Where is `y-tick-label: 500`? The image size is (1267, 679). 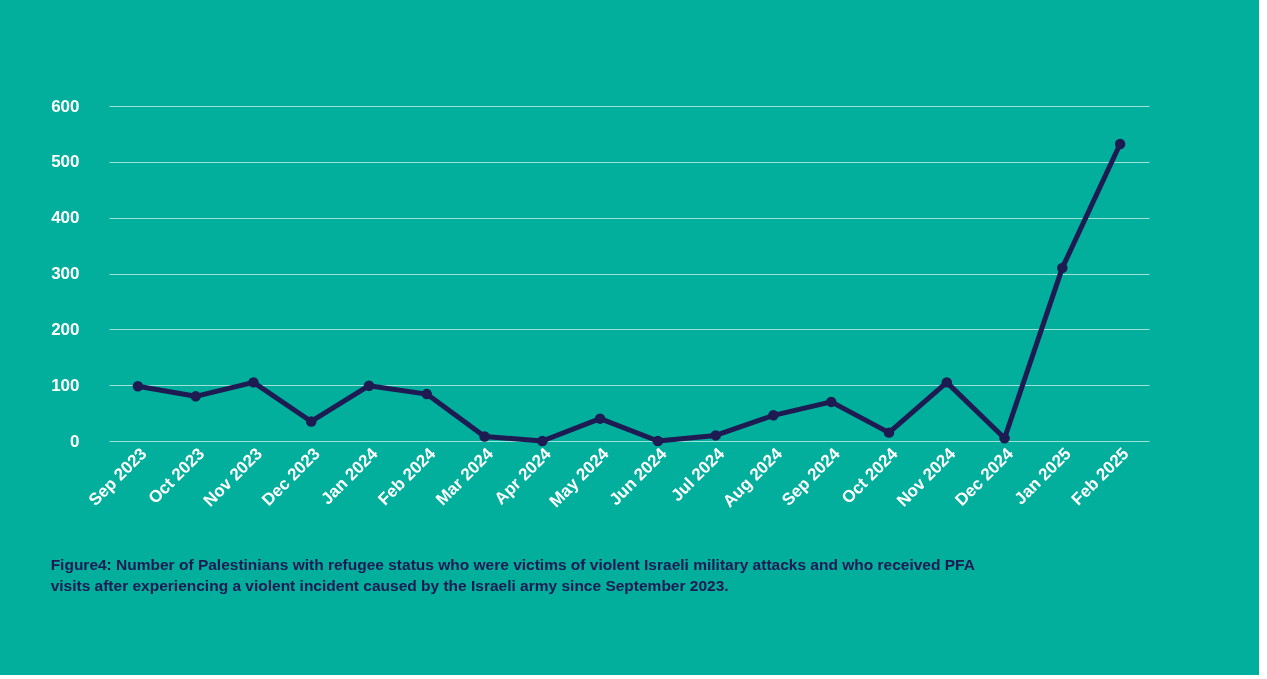
y-tick-label: 500 is located at coordinates (65, 162).